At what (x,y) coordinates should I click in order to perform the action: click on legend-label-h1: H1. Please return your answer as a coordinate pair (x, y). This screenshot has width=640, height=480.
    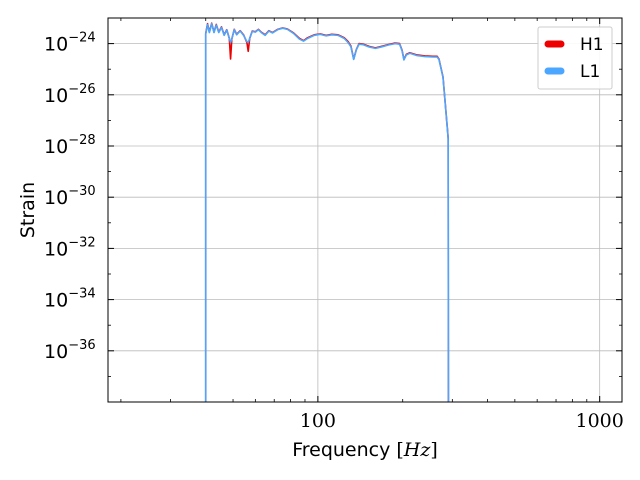
    Looking at the image, I should click on (592, 45).